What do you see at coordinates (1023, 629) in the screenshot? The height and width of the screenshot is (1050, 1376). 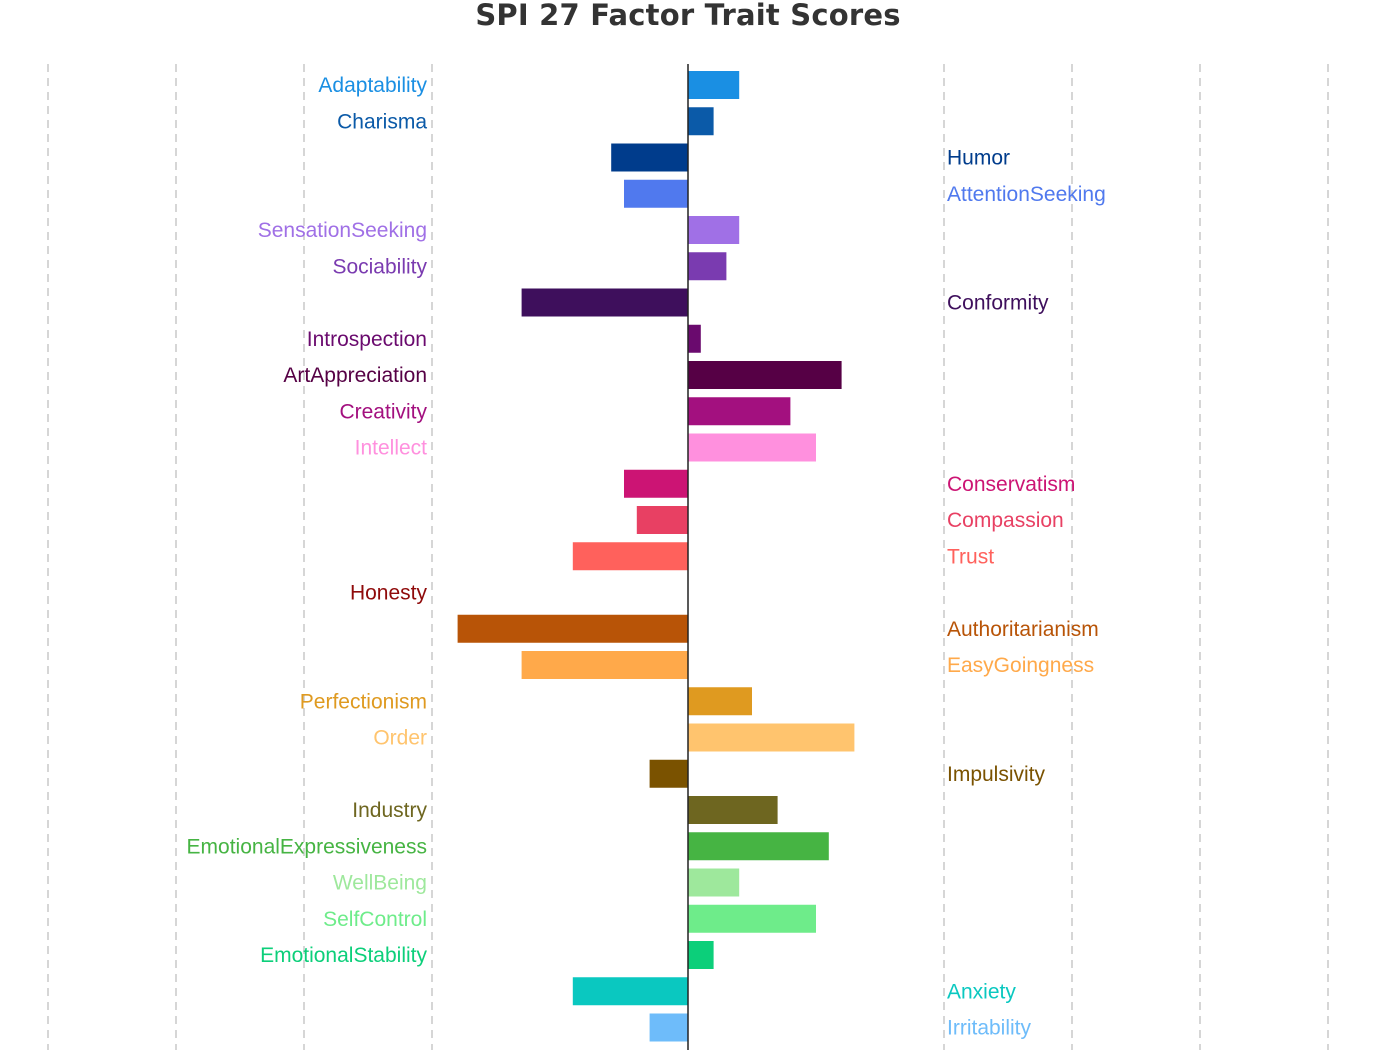 I see `label-authoritarianism: Authoritarianism` at bounding box center [1023, 629].